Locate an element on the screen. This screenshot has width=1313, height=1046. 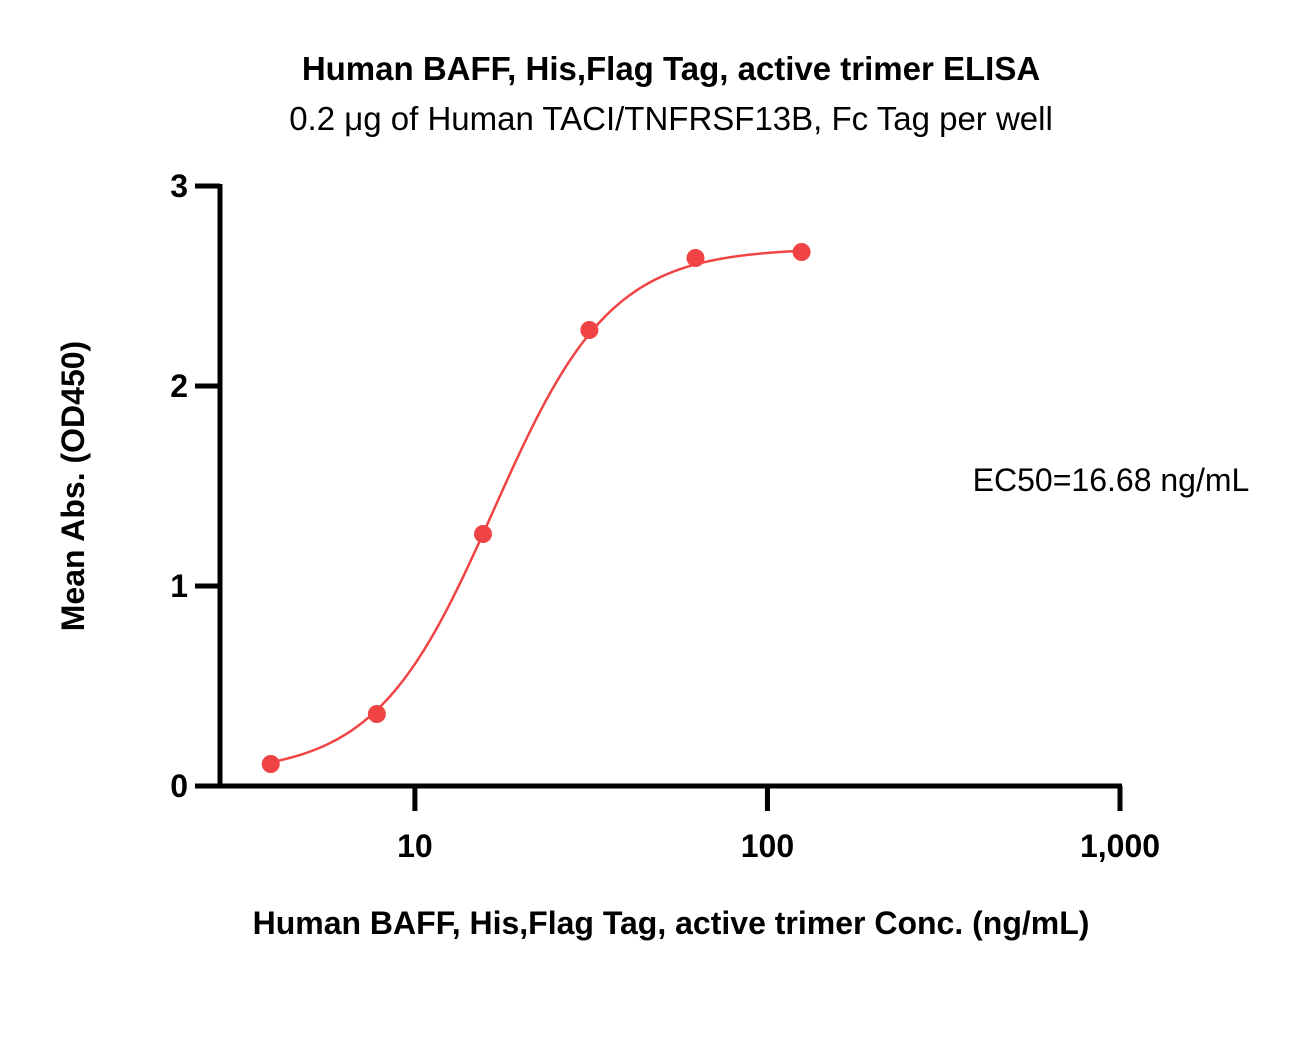
ec50-annotation: EC50=16.68 ng/mL is located at coordinates (1111, 480).